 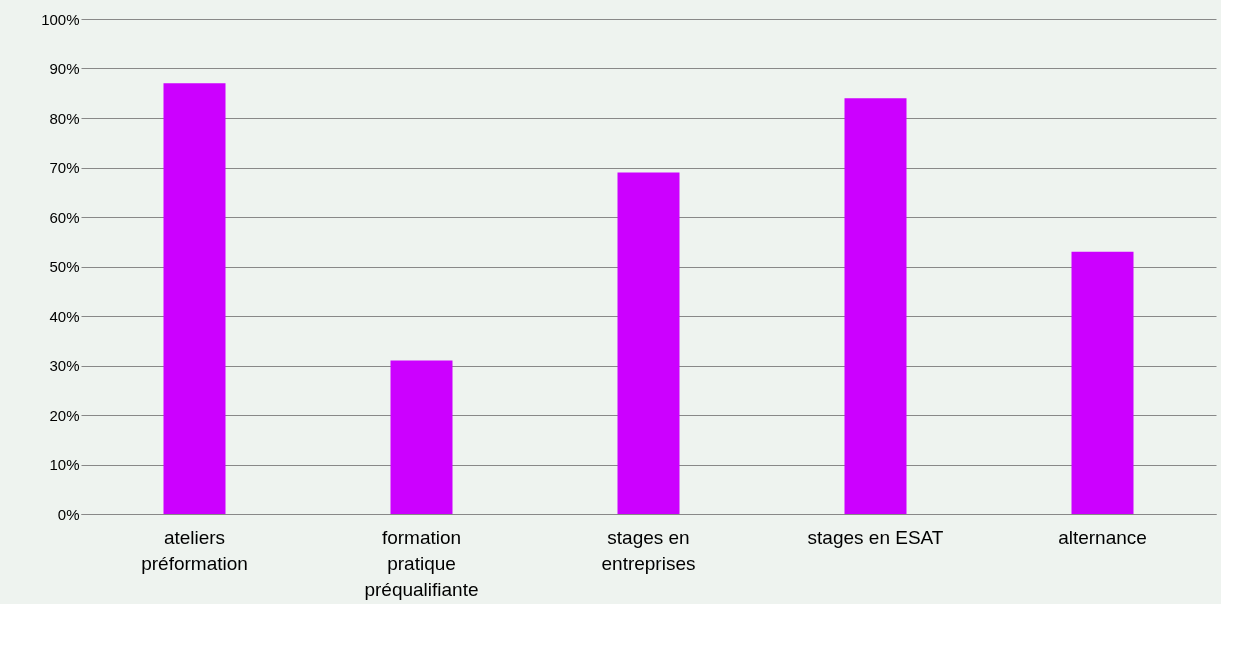 What do you see at coordinates (64, 415) in the screenshot?
I see `y-tick-label: 20%` at bounding box center [64, 415].